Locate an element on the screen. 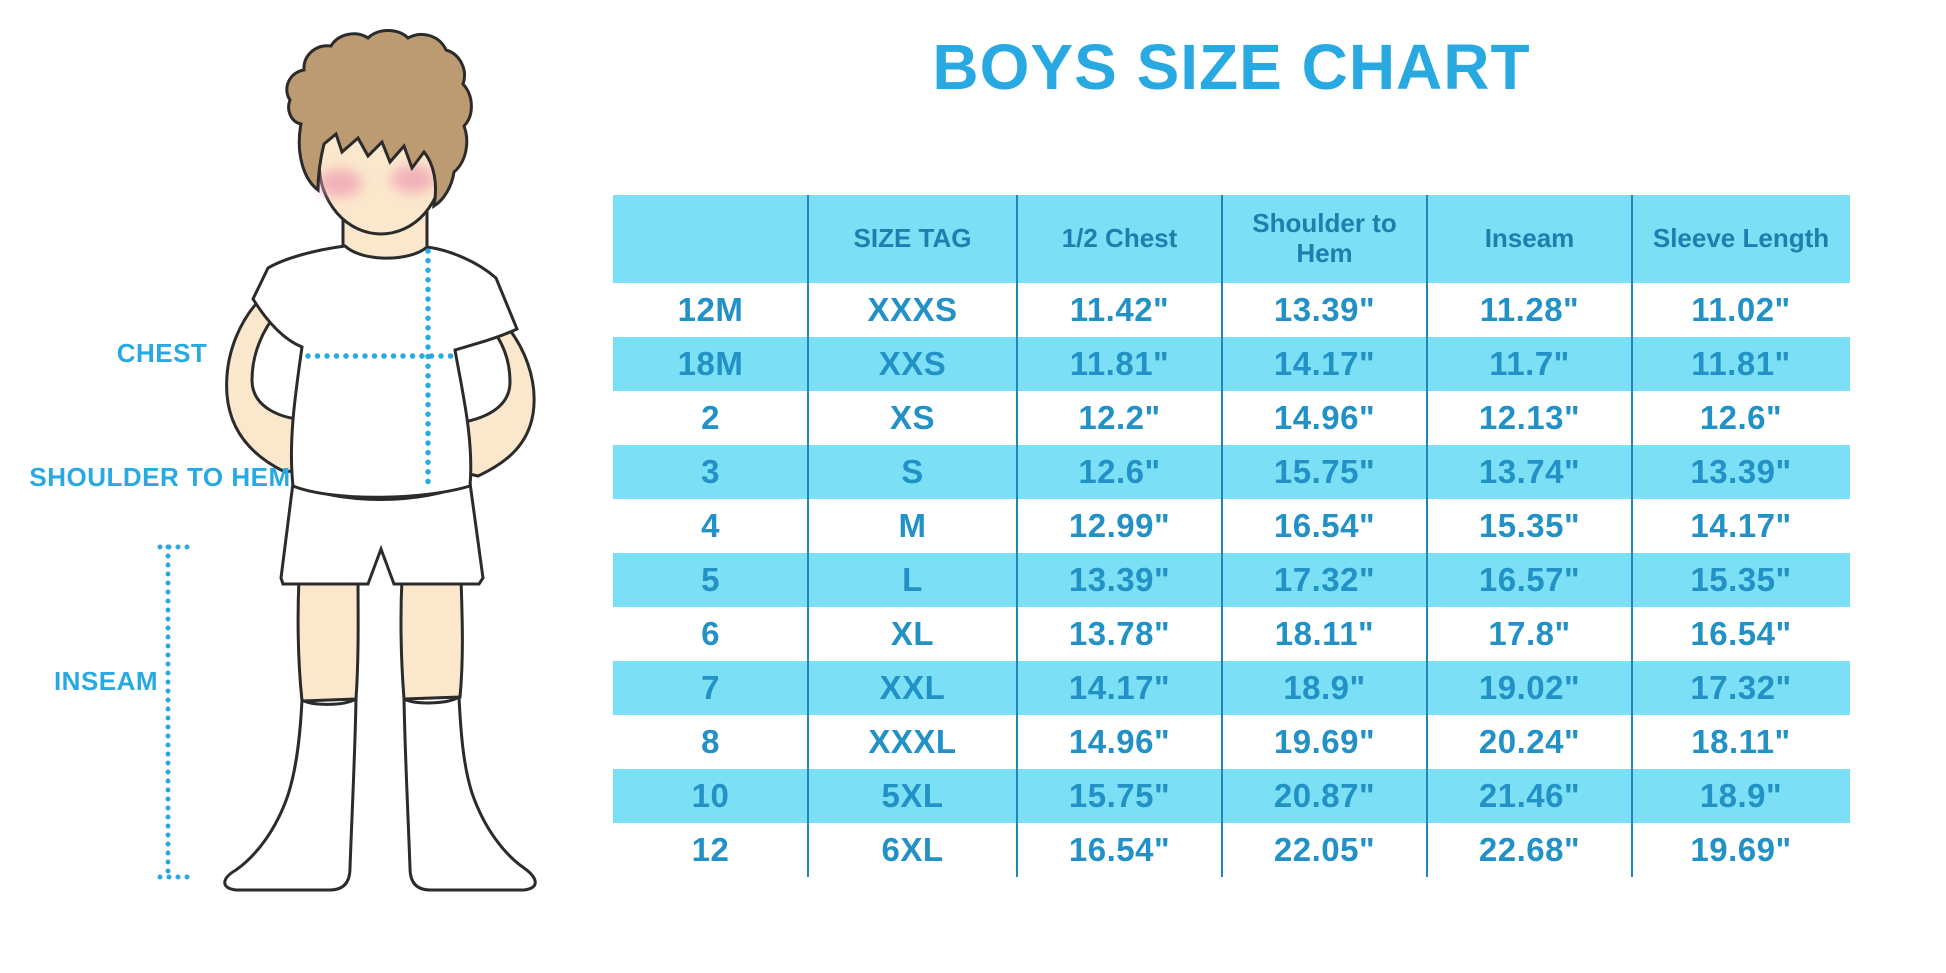  boy-tshirt is located at coordinates (385, 371).